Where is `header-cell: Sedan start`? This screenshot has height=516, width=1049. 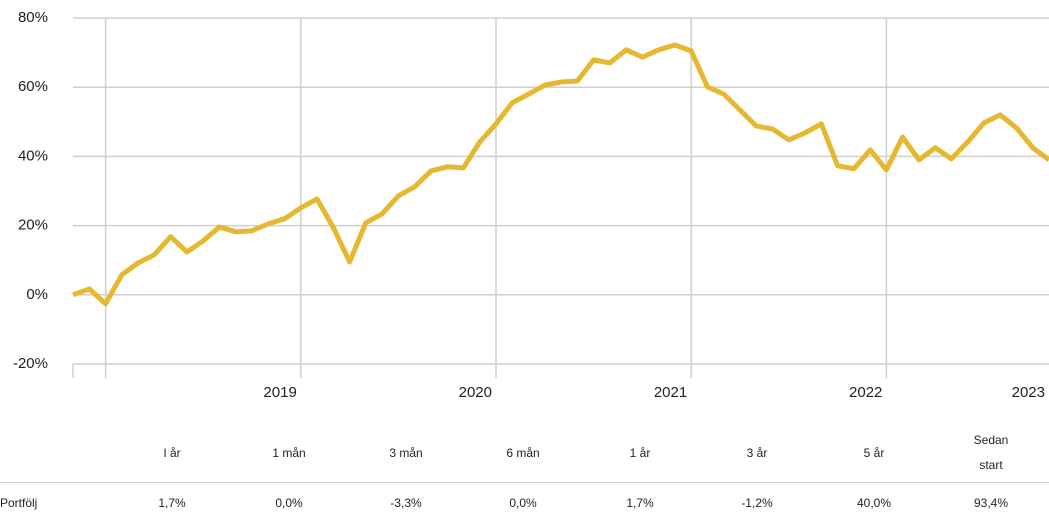
header-cell: Sedan start is located at coordinates (991, 453).